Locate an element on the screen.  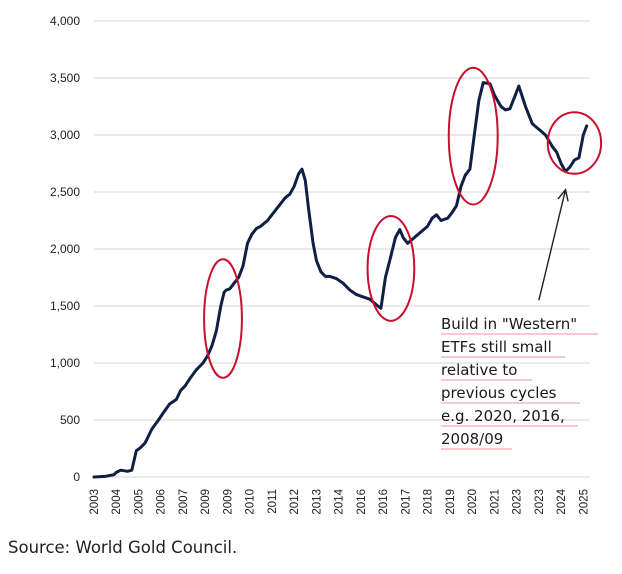
x-tick-label: 2006 is located at coordinates (162, 502).